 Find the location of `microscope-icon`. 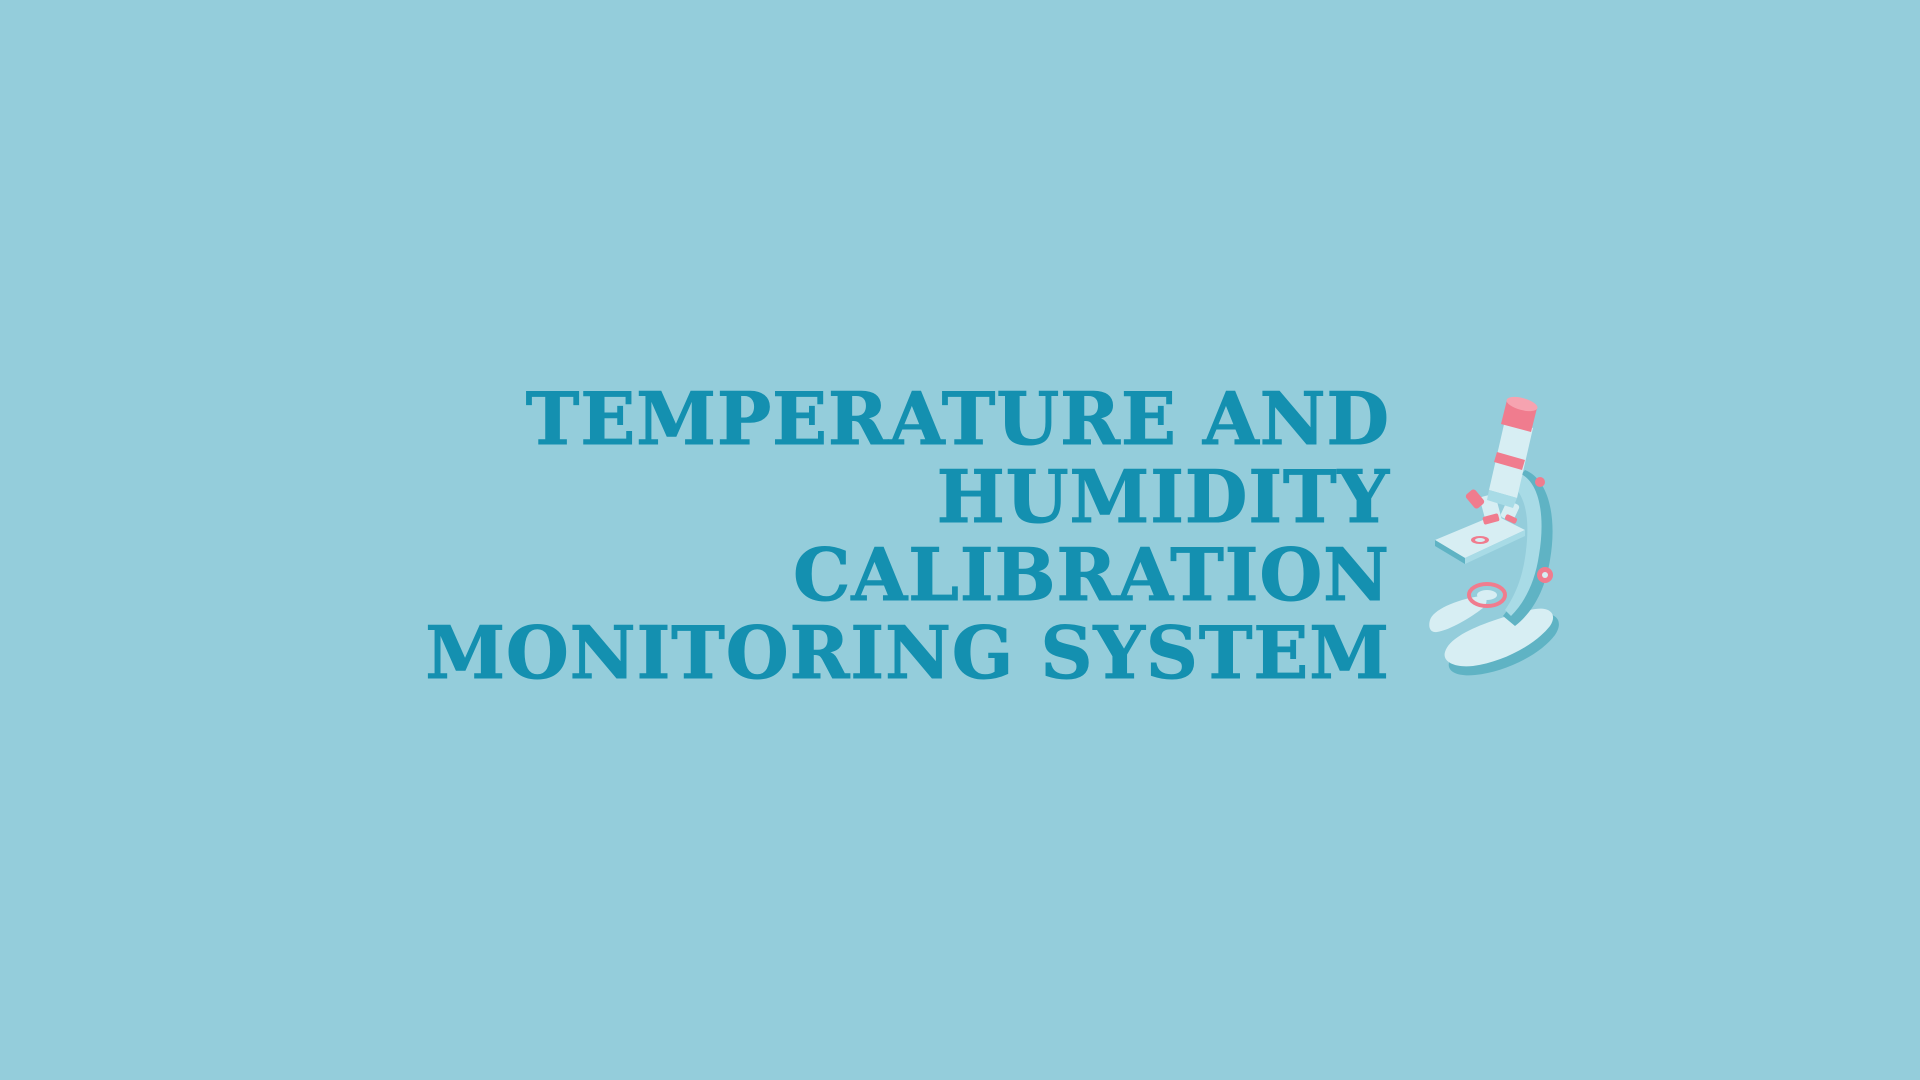

microscope-icon is located at coordinates (1494, 536).